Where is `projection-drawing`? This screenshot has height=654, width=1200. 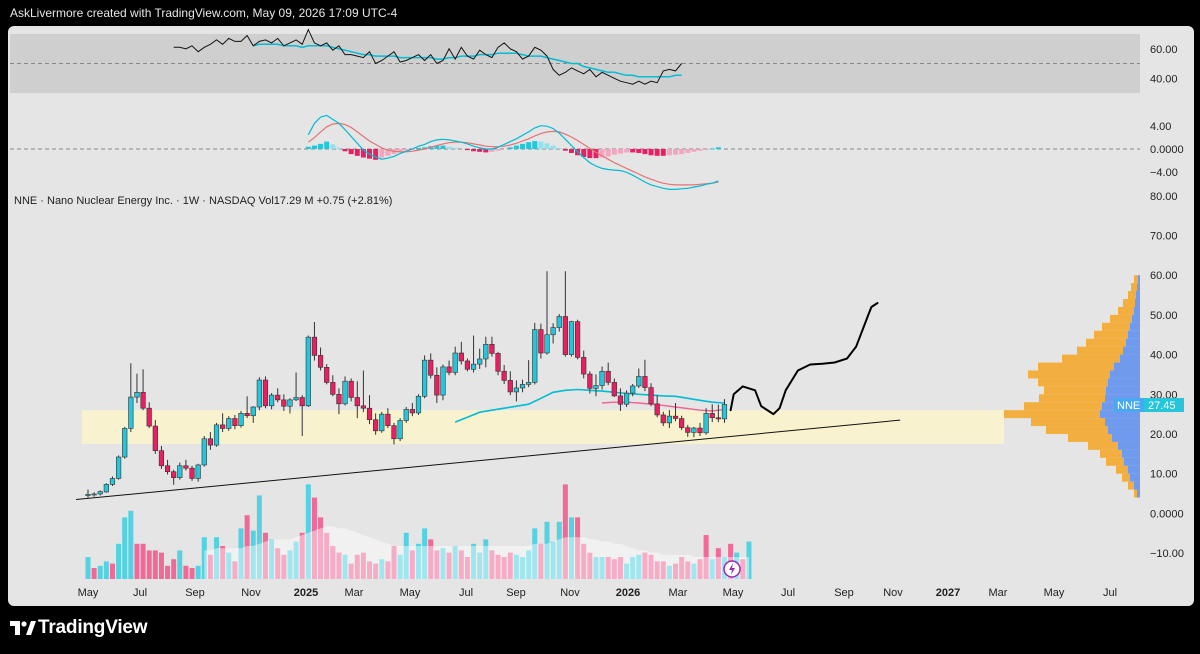
projection-drawing is located at coordinates (804, 359).